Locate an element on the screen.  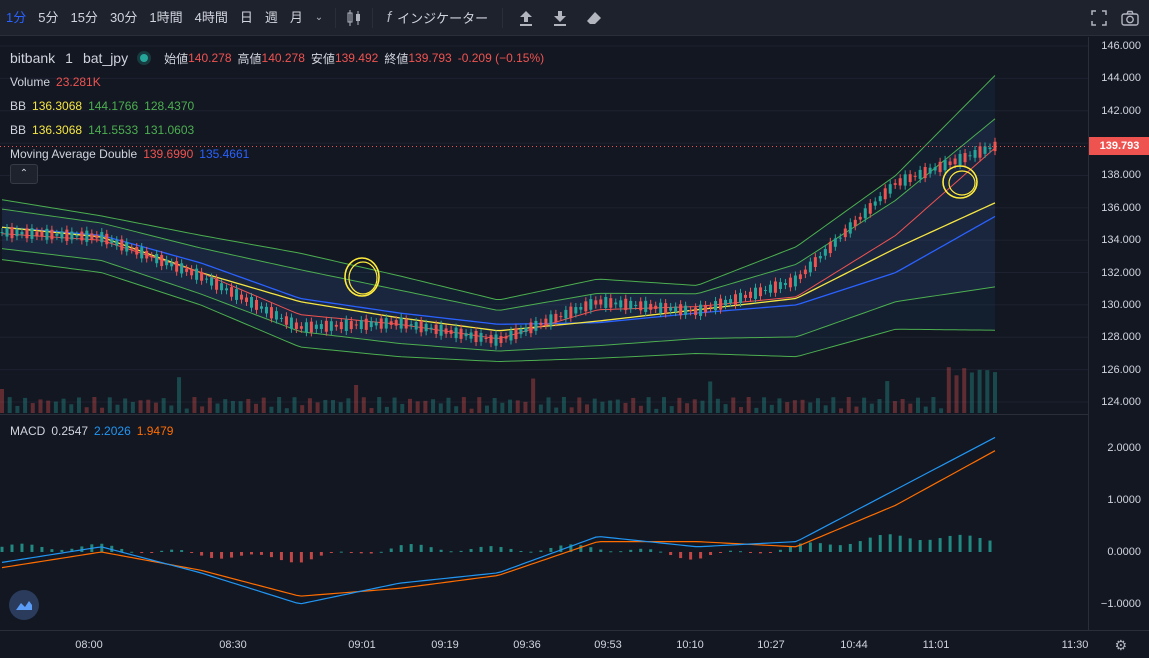
ma-slow-value: 135.4661 is located at coordinates (224, 154).